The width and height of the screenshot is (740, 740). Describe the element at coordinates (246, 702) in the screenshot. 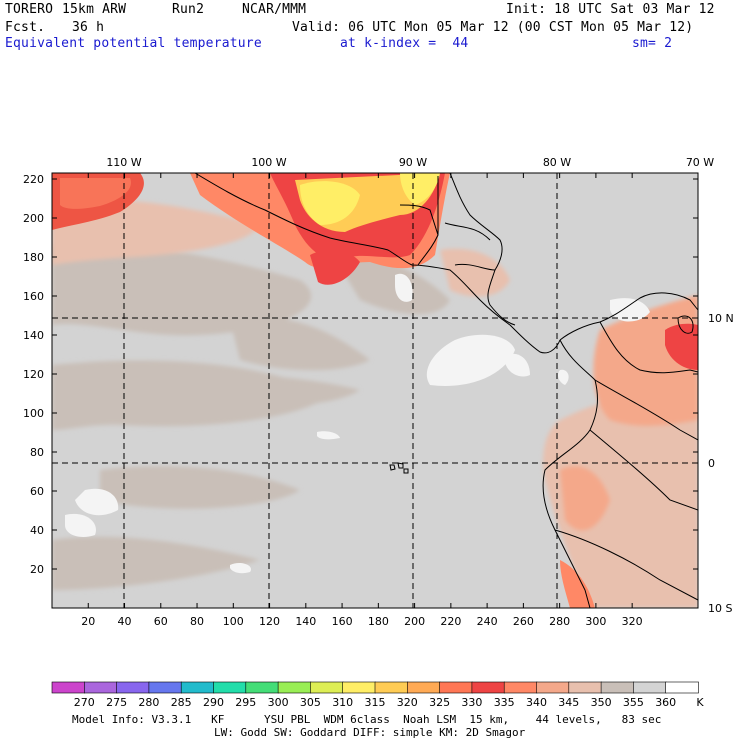

I see `colorbar-label: 295` at that location.